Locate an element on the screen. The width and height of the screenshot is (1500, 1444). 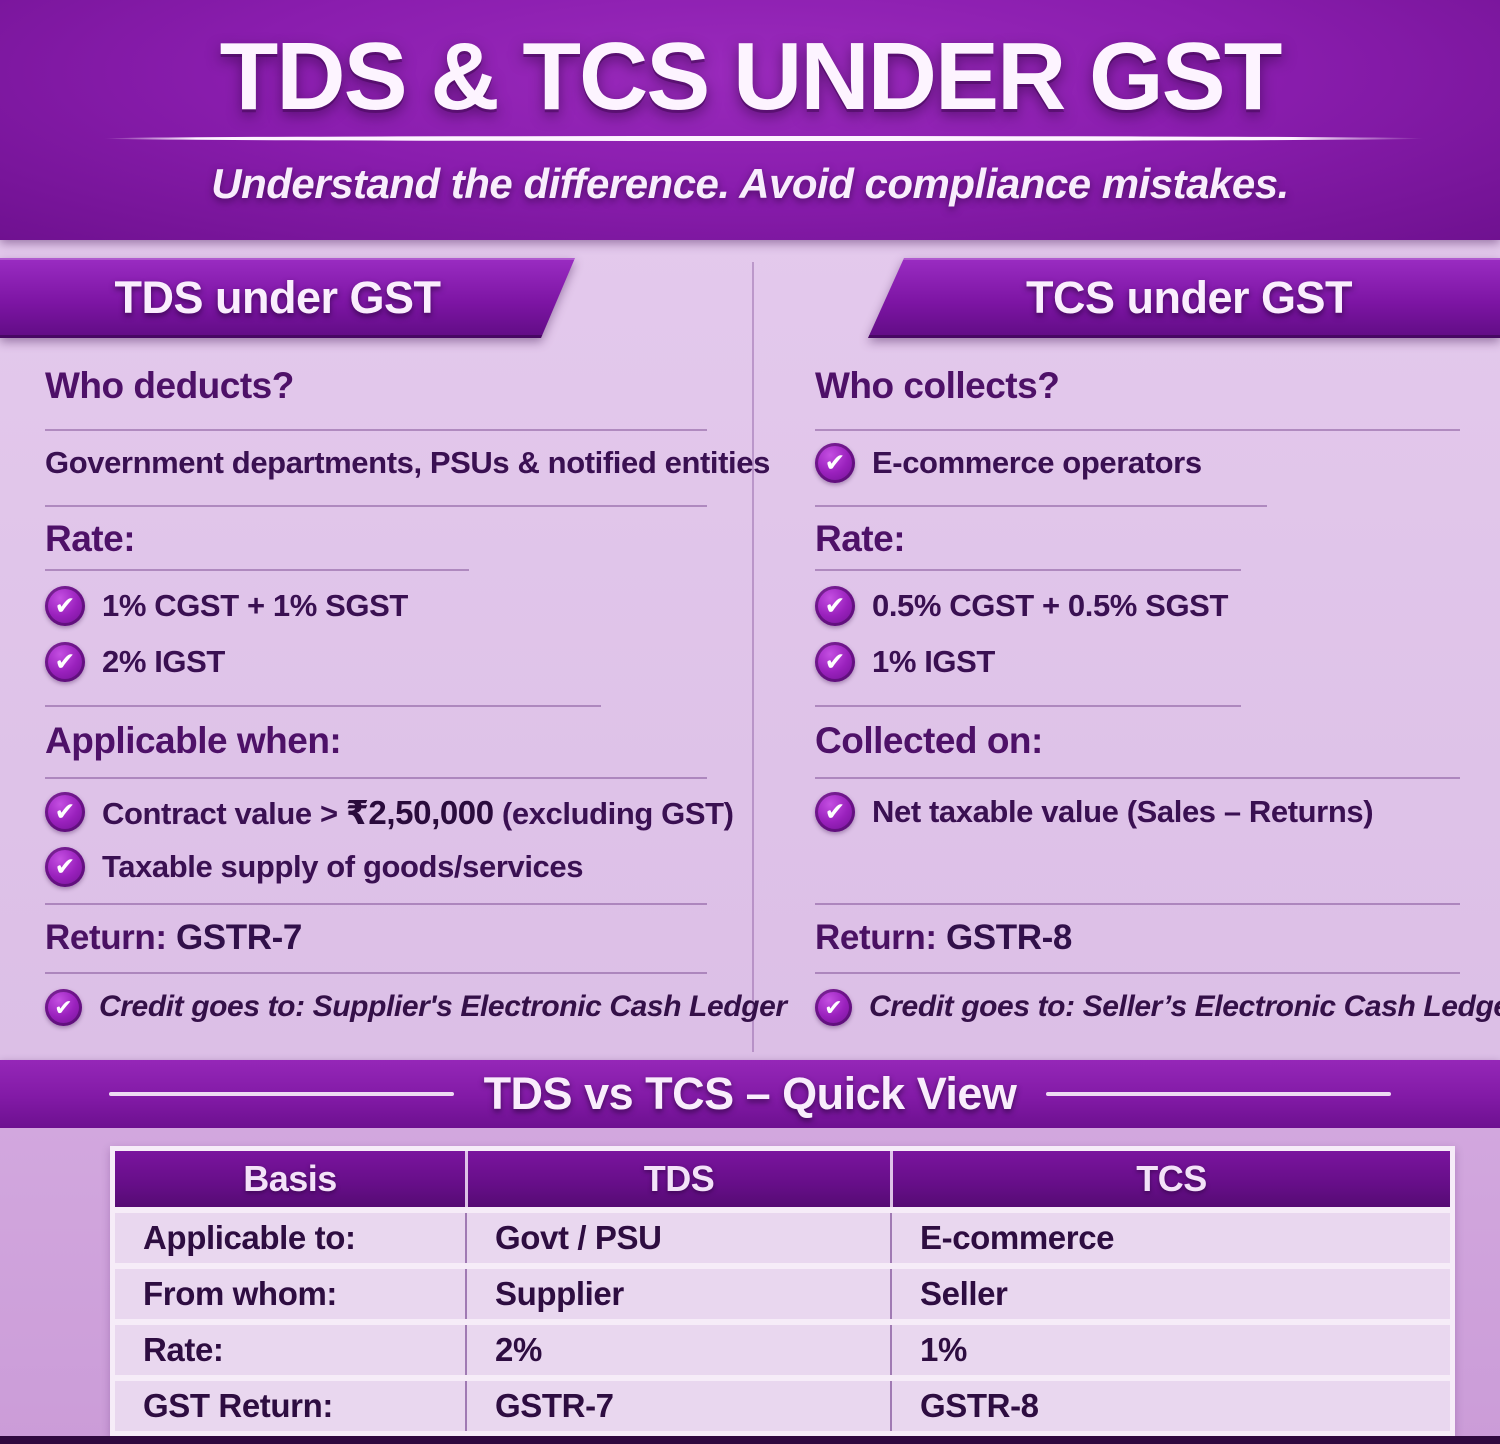
tds-ribbon-shape: TDS under GST is located at coordinates (287, 298).